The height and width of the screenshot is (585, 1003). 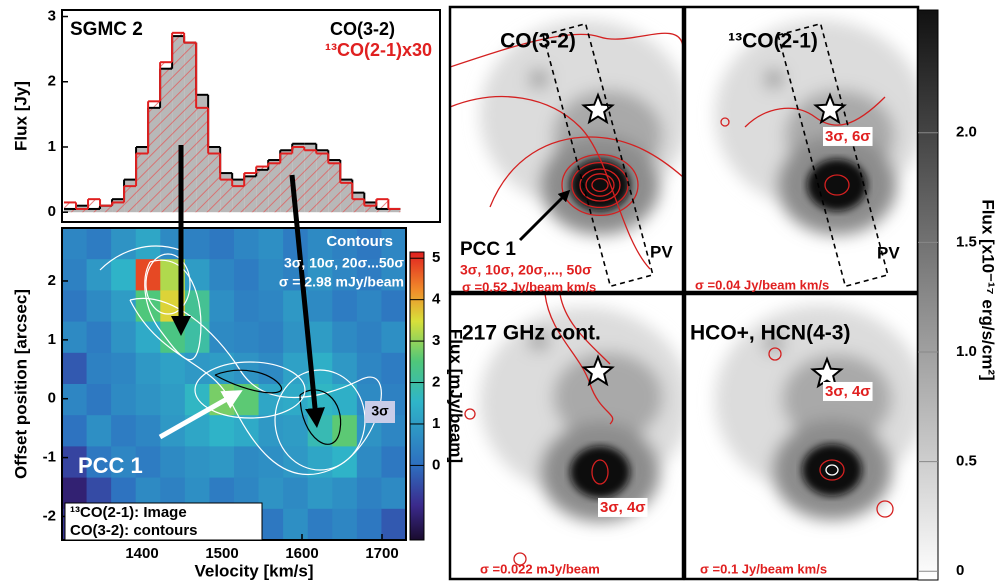 What do you see at coordinates (770, 333) in the screenshot?
I see `panel-title: HCO+, HCN(4-3)` at bounding box center [770, 333].